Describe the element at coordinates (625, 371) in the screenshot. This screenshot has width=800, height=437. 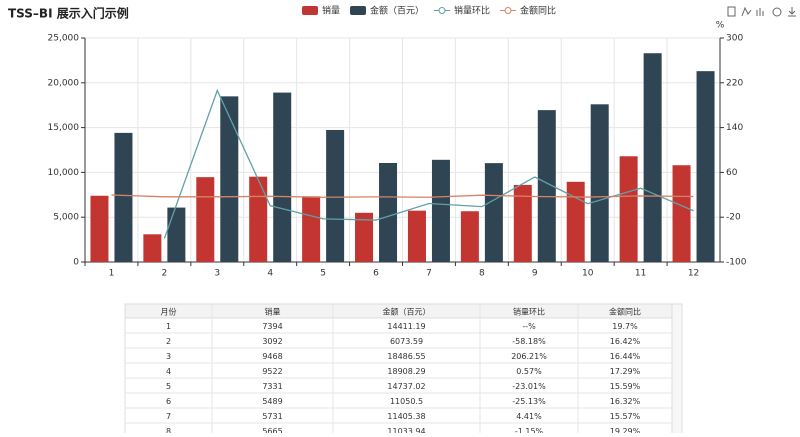
I see `table-cell: 17.29%` at that location.